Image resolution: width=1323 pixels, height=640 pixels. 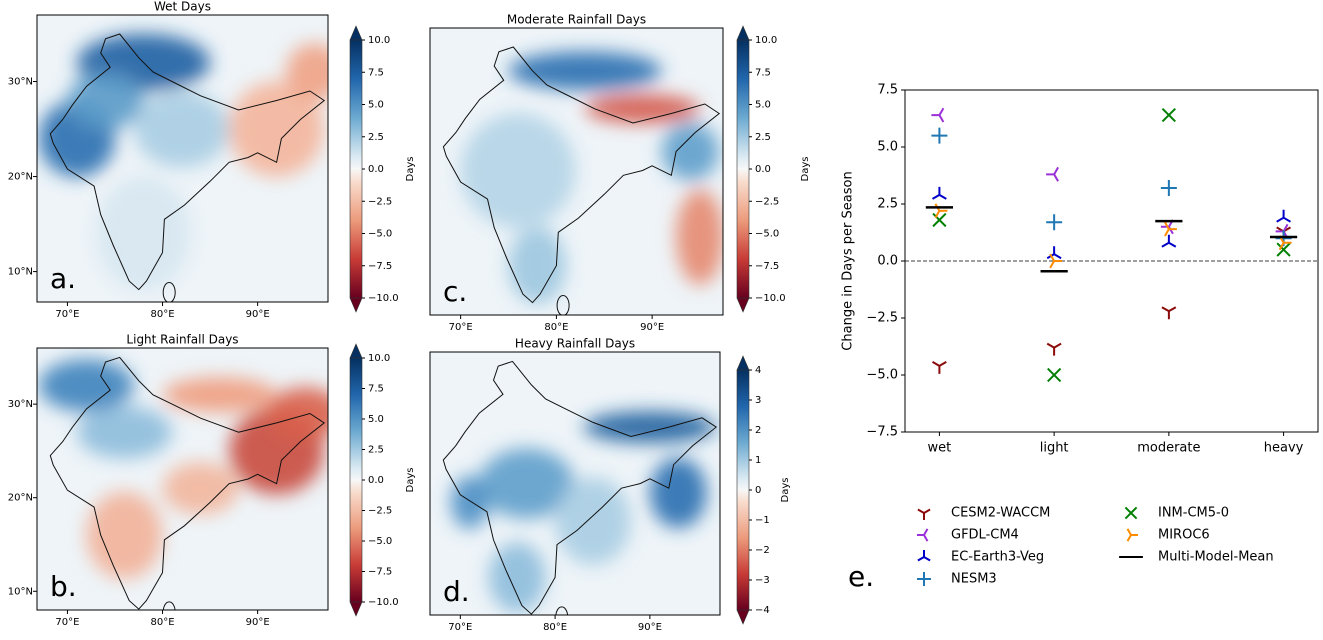 I want to click on colorbar-tick-label: −2.5, so click(x=767, y=201).